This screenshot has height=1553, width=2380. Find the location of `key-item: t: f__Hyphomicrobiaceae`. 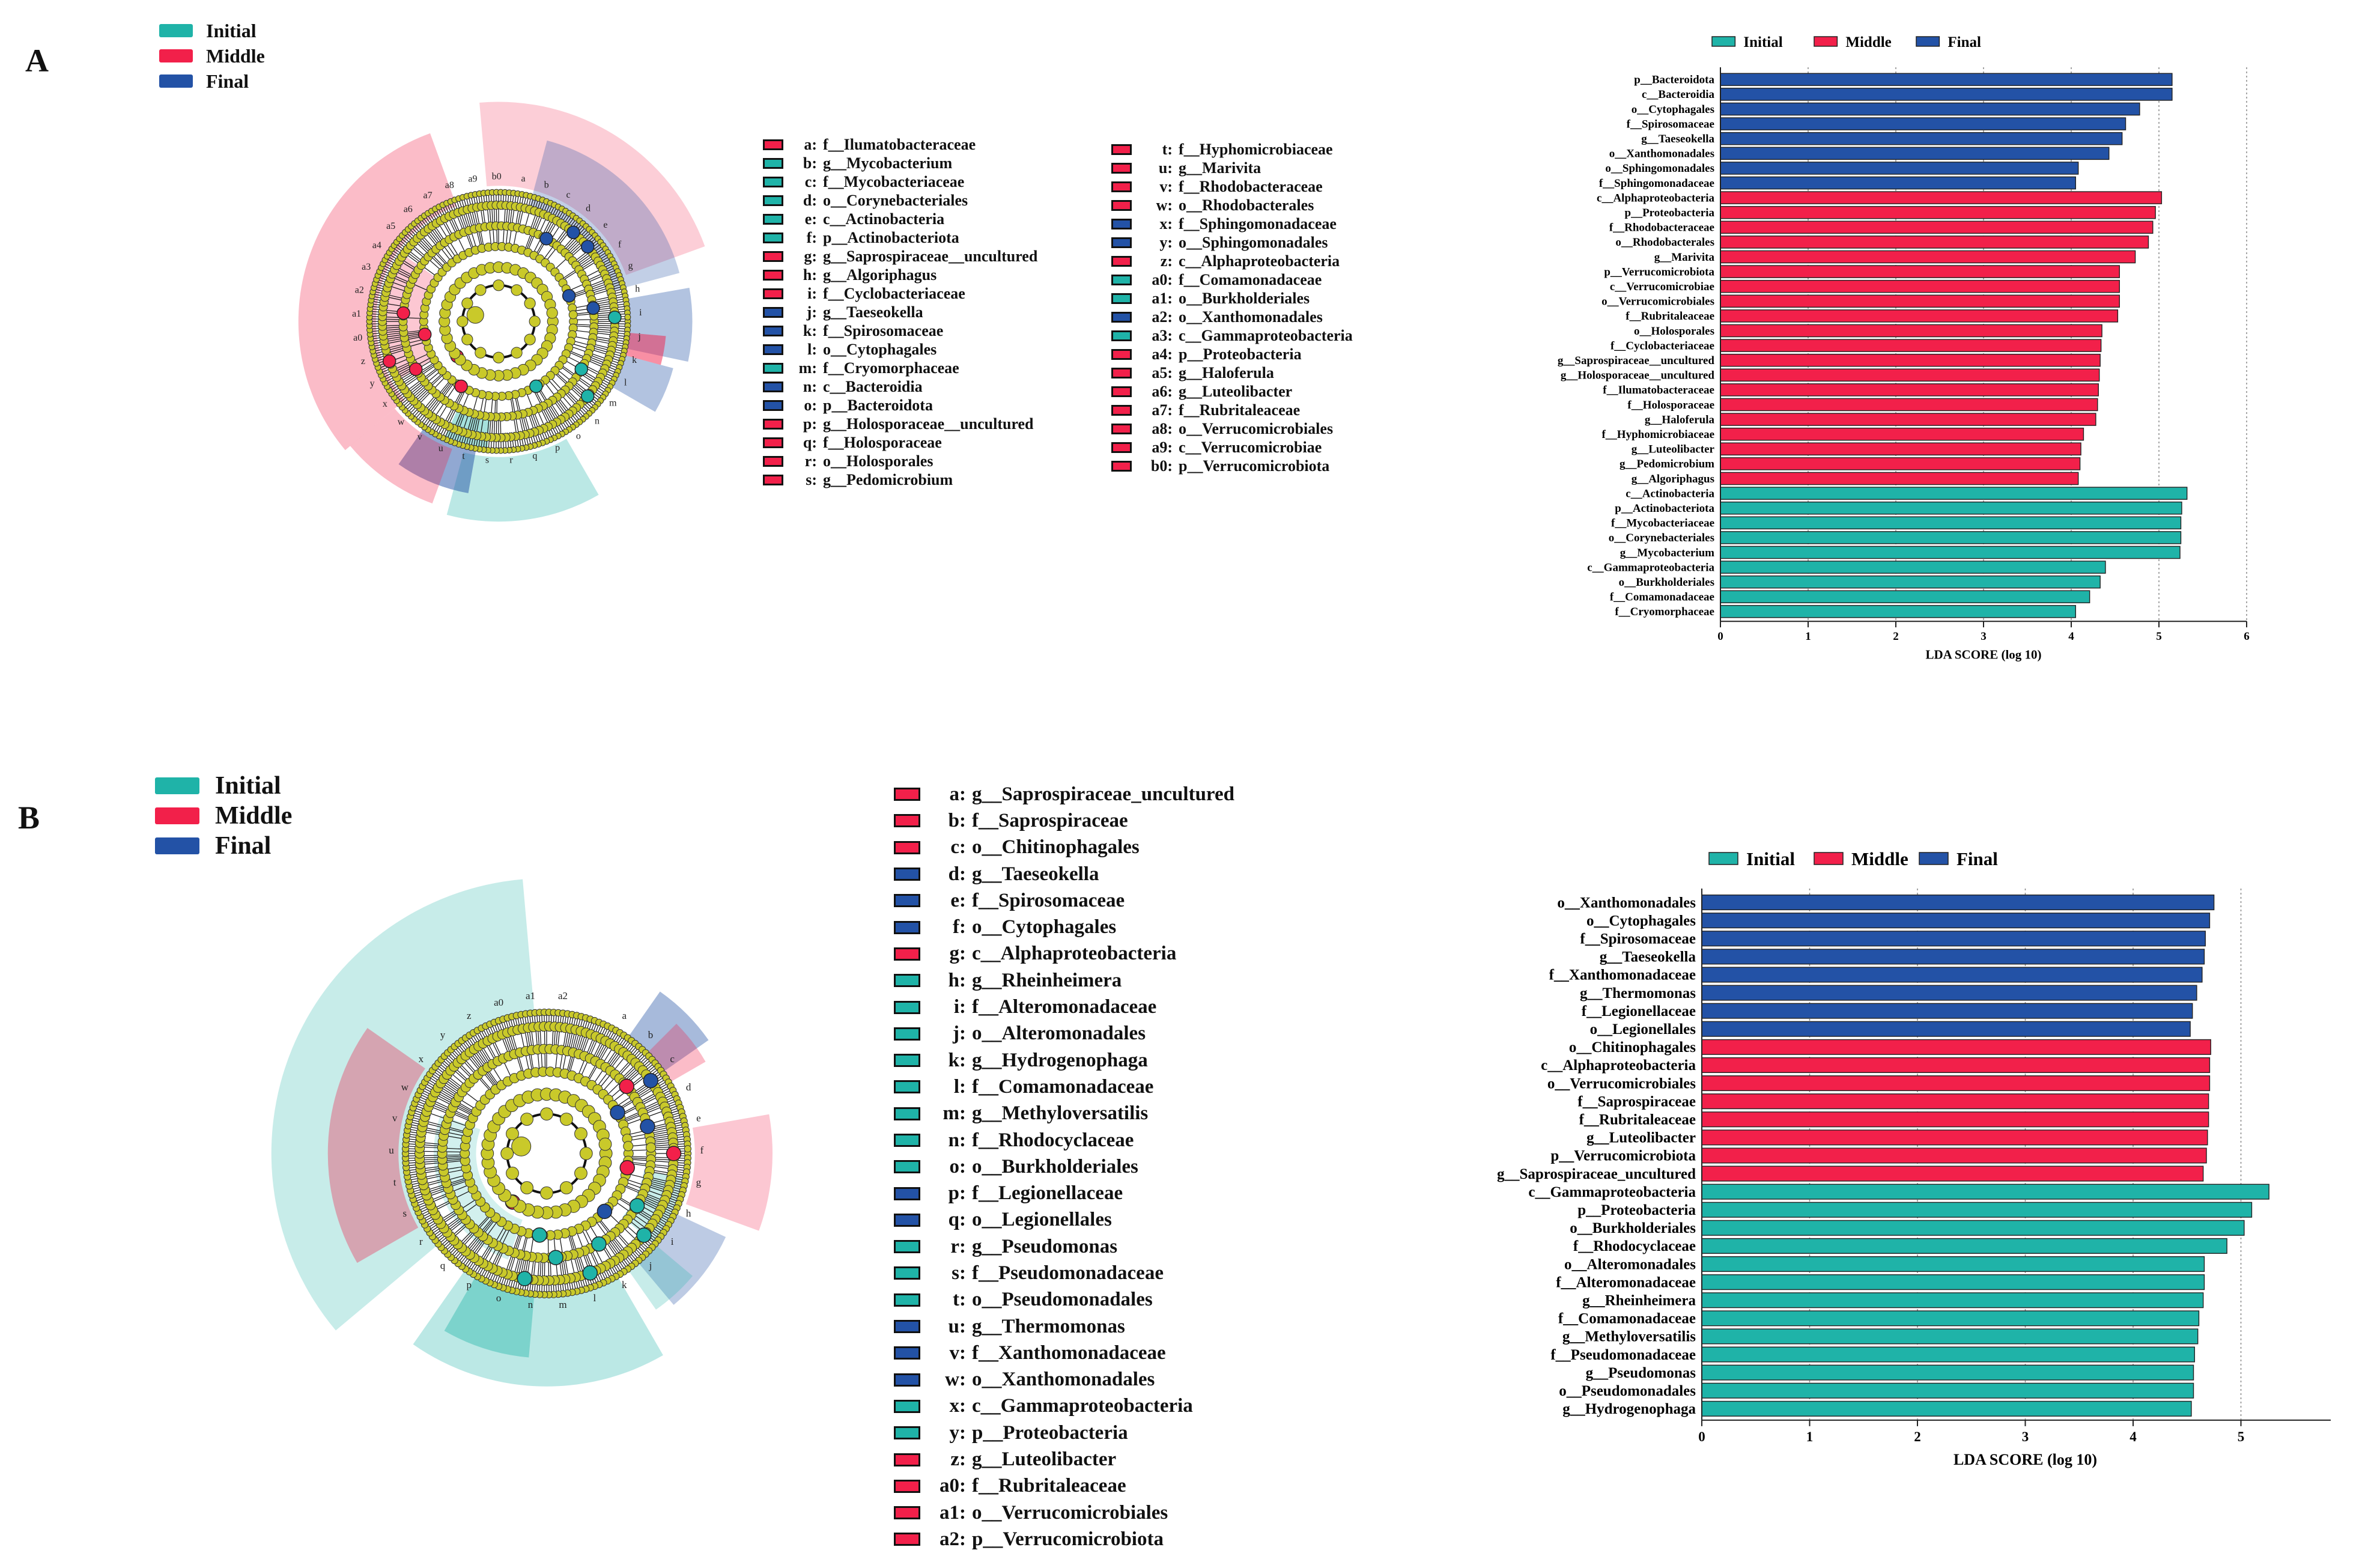

key-item: t: f__Hyphomicrobiaceae is located at coordinates (1232, 149).